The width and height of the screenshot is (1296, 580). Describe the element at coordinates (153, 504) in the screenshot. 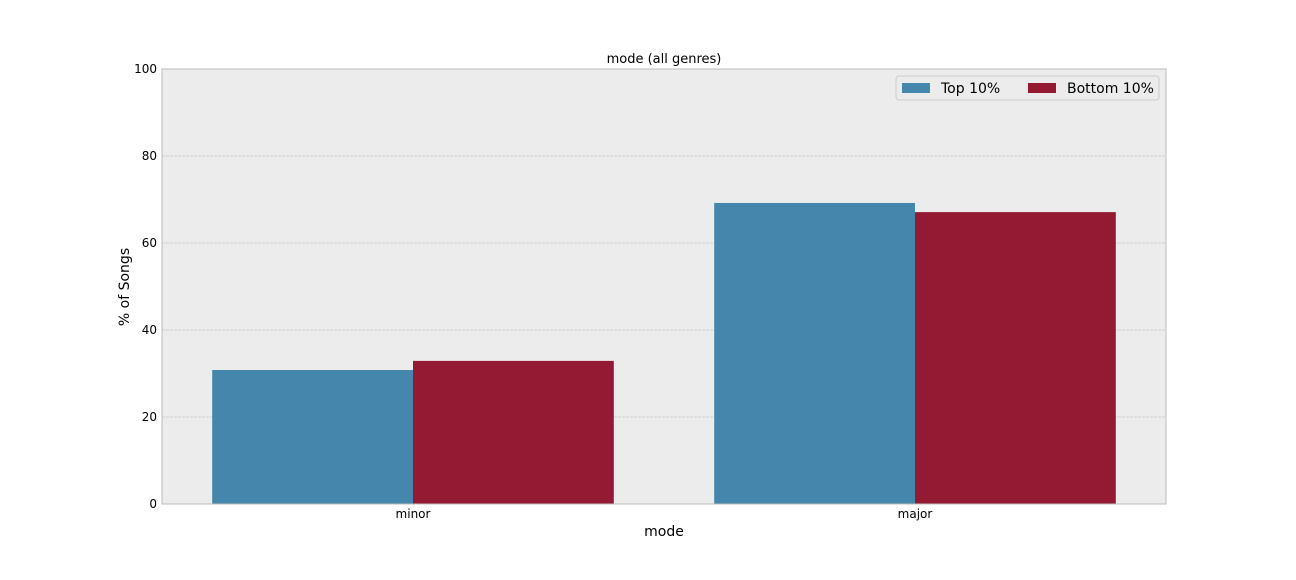

I see `y-tick-label: 0` at that location.